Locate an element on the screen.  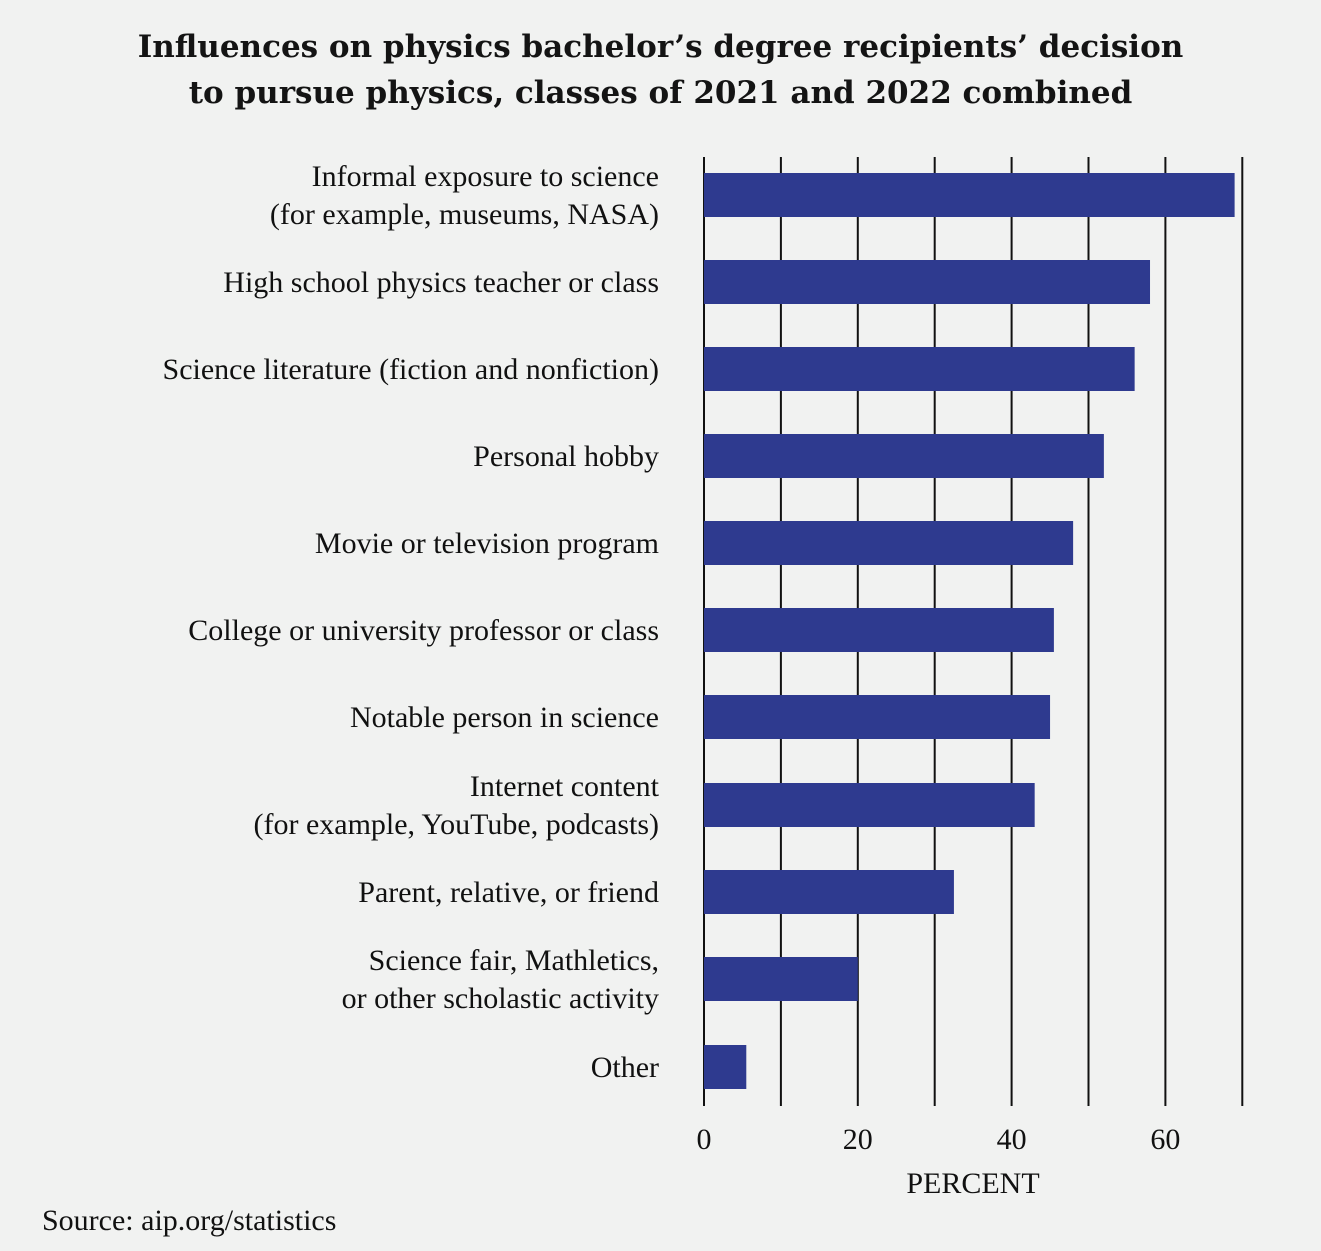
x-tick-label: 20 is located at coordinates (858, 1139).